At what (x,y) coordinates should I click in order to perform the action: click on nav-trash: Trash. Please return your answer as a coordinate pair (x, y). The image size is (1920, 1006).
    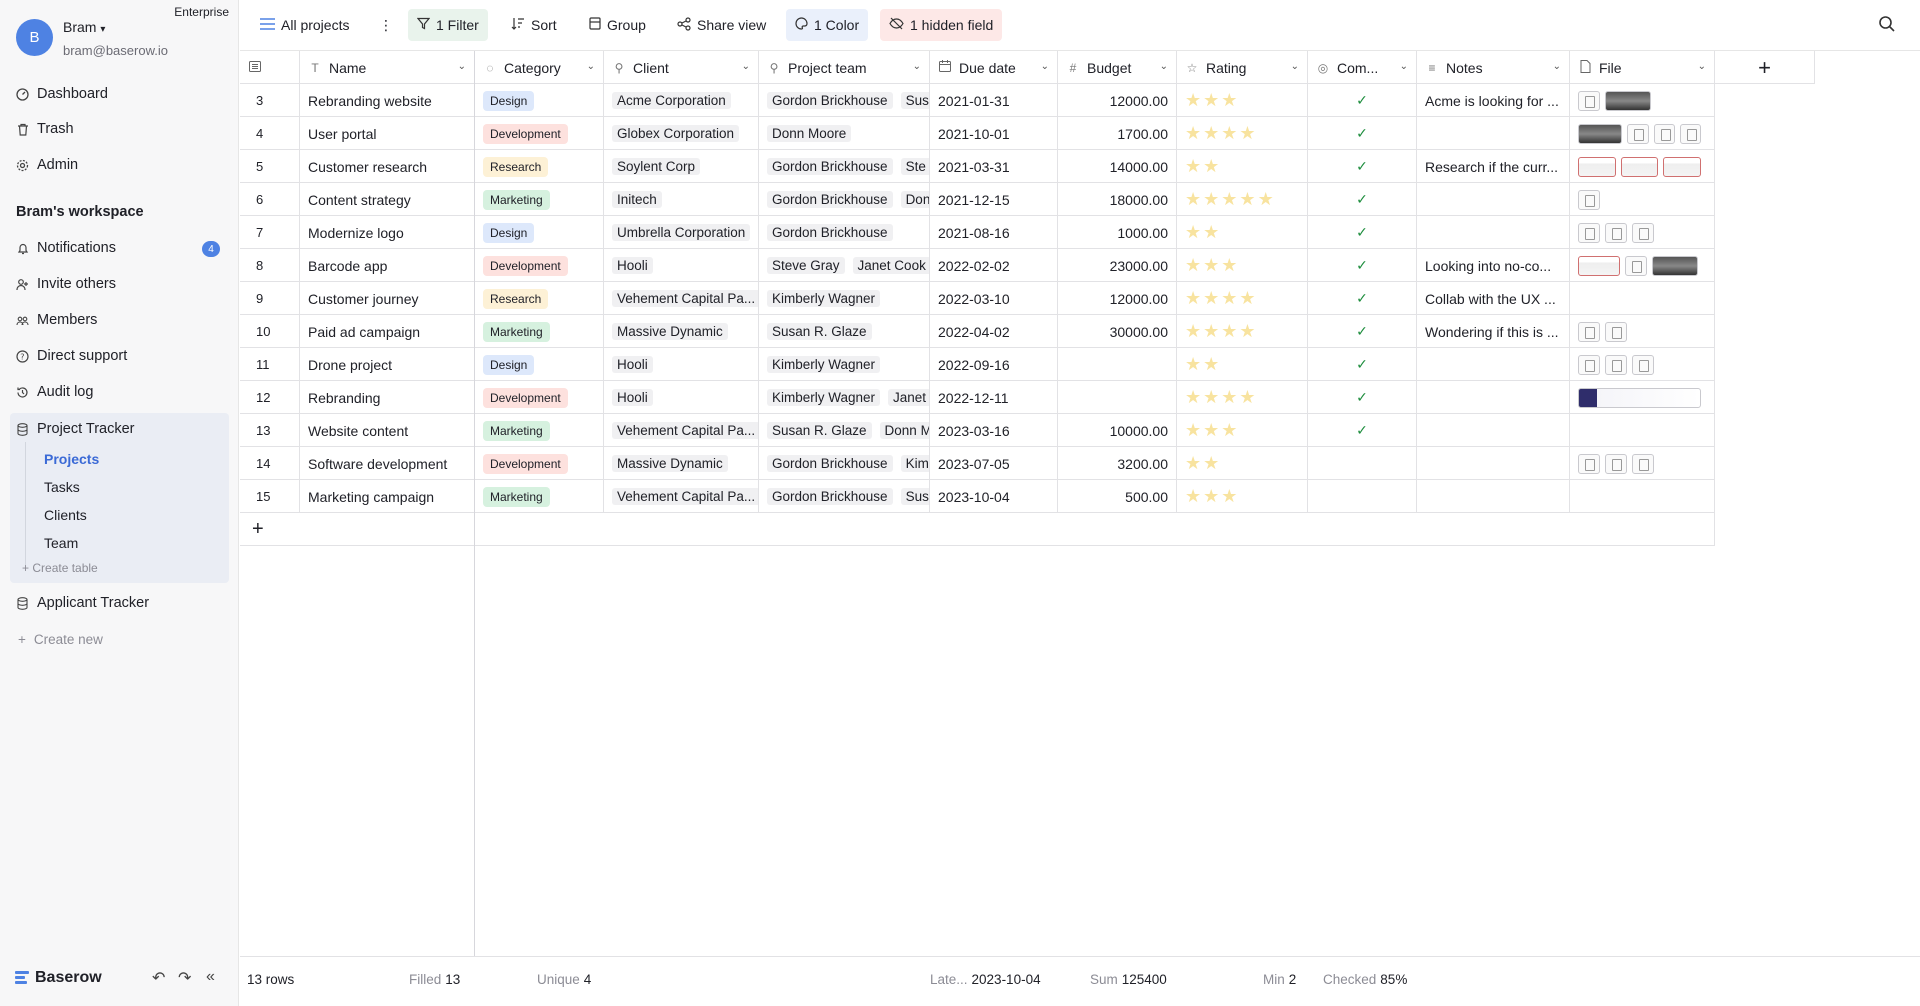
    Looking at the image, I should click on (45, 129).